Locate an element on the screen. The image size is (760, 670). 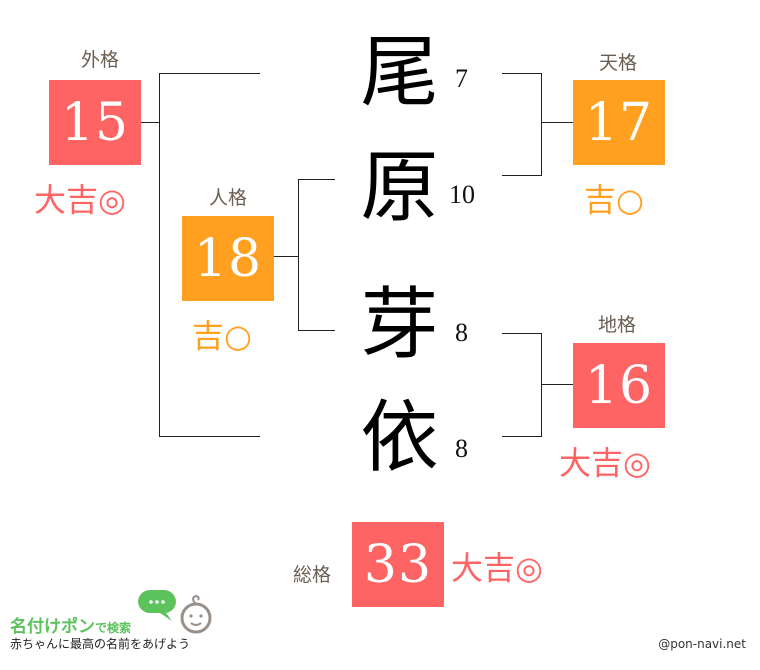
stroke-count-2: 10 is located at coordinates (462, 194).